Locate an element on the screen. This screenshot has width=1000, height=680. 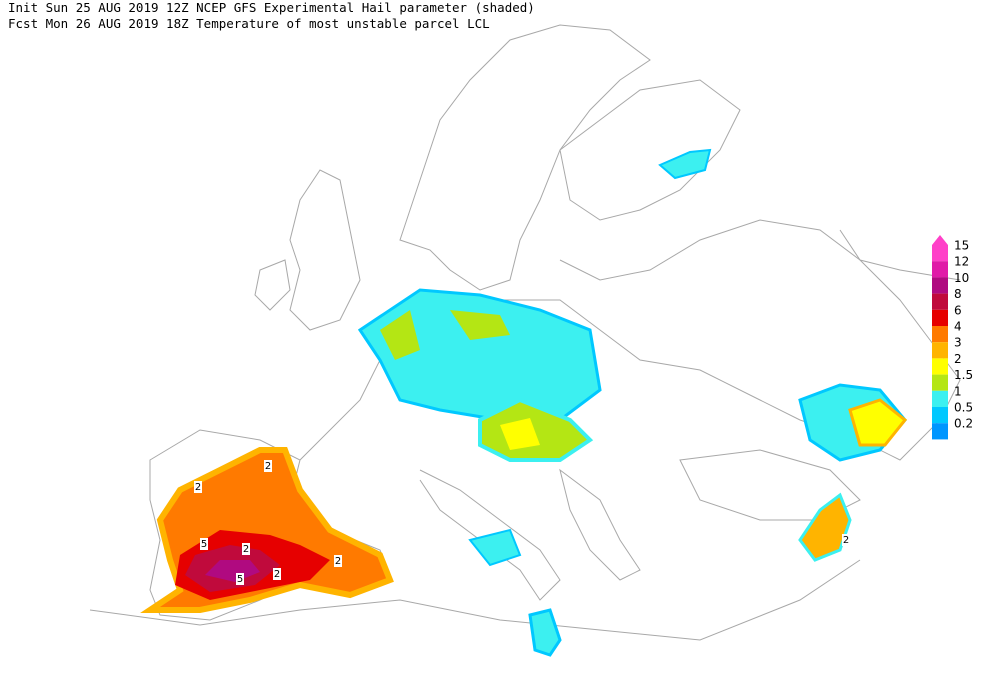
legend-label: 10 is located at coordinates (961, 278).